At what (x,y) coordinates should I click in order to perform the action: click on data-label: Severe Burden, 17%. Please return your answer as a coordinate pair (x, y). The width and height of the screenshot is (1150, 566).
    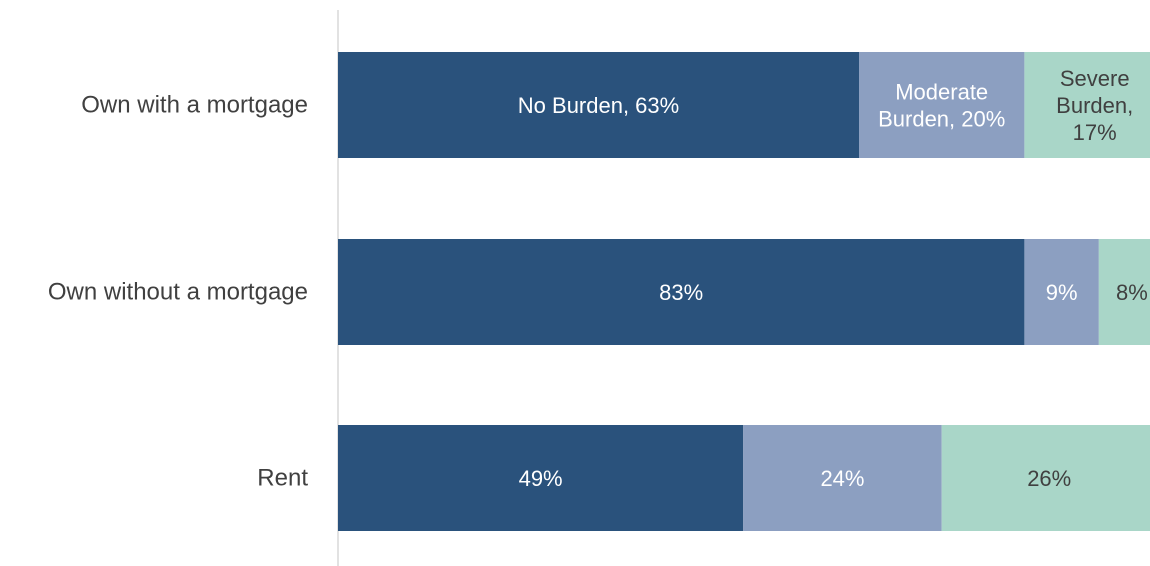
    Looking at the image, I should click on (1094, 105).